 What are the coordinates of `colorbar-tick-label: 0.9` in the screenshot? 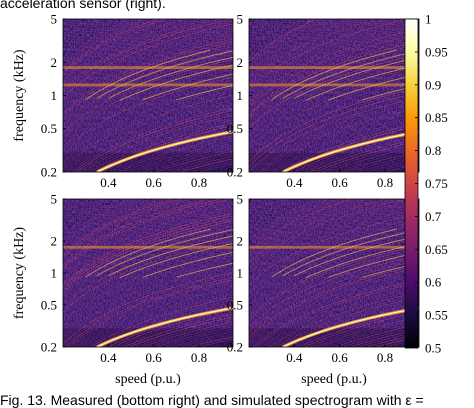 It's located at (433, 84).